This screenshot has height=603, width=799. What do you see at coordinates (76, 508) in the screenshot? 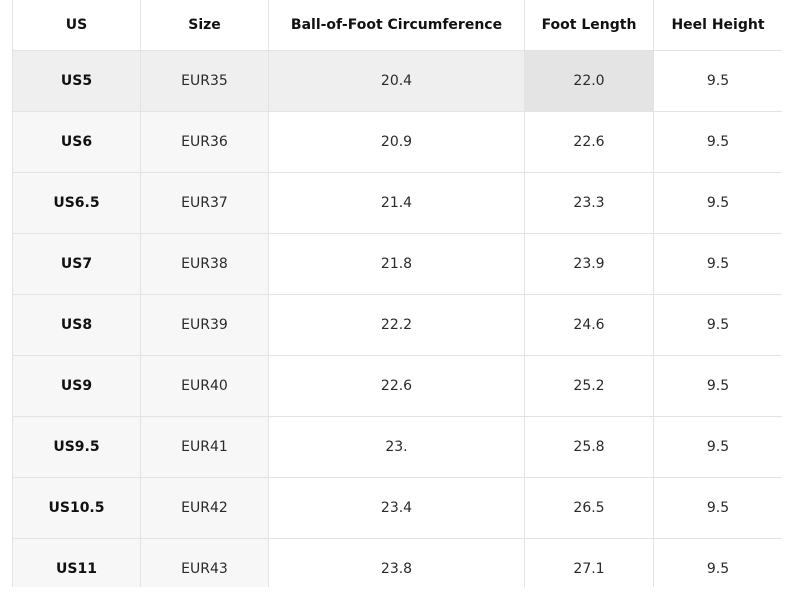
I see `cell-us: US10.5` at bounding box center [76, 508].